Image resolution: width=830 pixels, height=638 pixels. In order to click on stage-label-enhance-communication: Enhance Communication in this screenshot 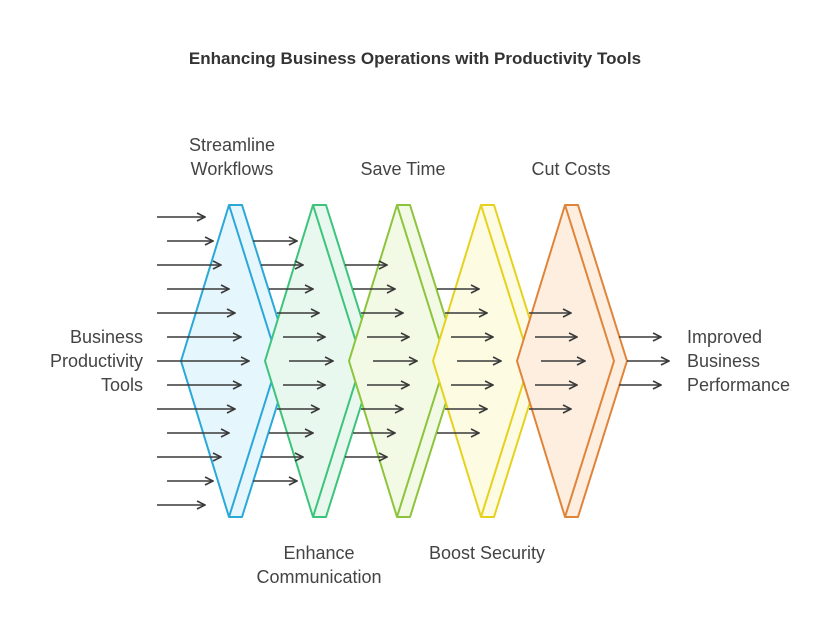, I will do `click(319, 565)`.